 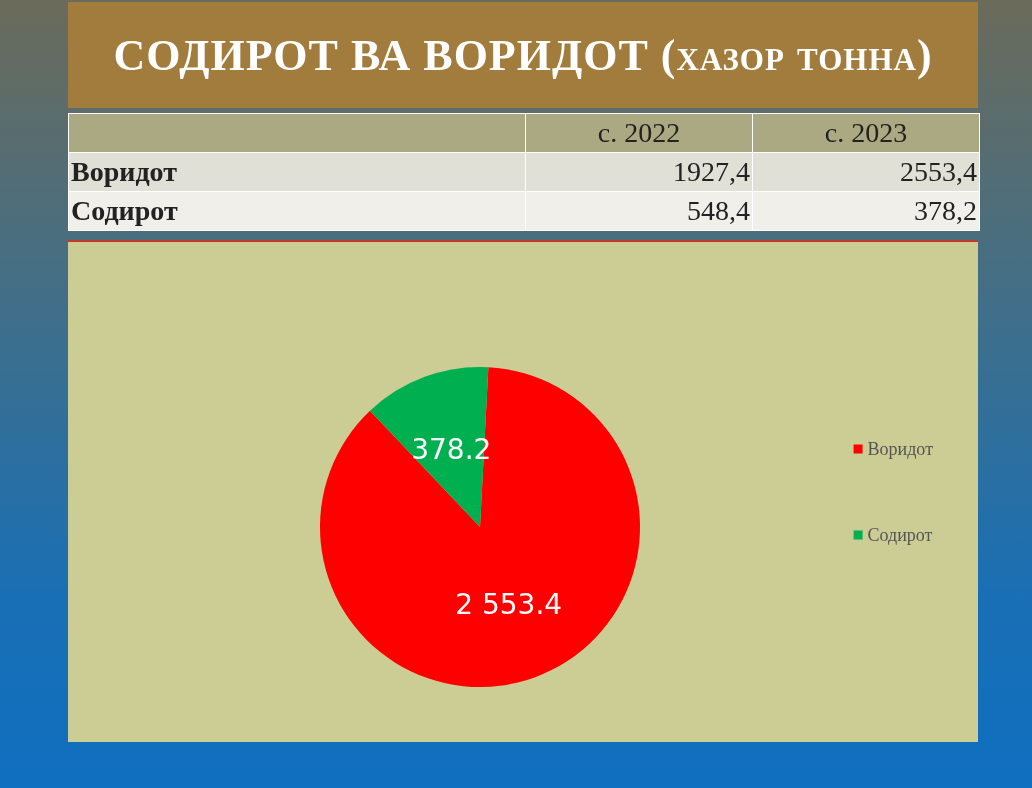 I want to click on legend-label: Воридот, so click(x=900, y=449).